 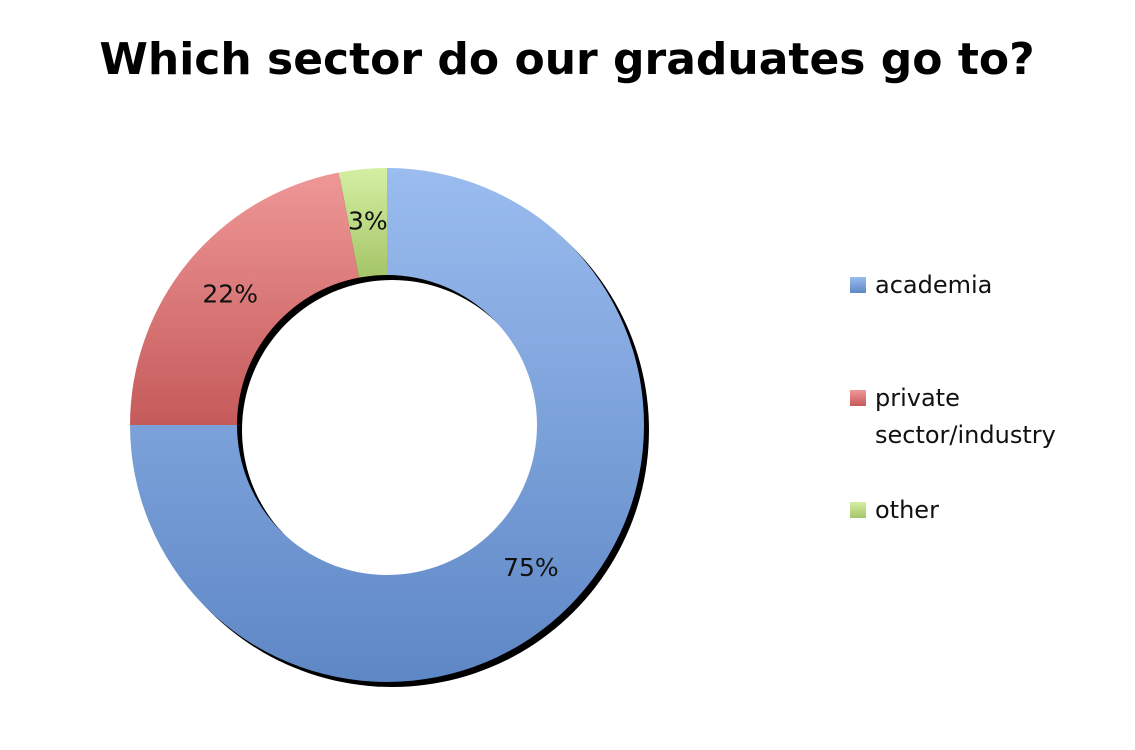 I want to click on legend-label: private sector/industry, so click(x=965, y=416).